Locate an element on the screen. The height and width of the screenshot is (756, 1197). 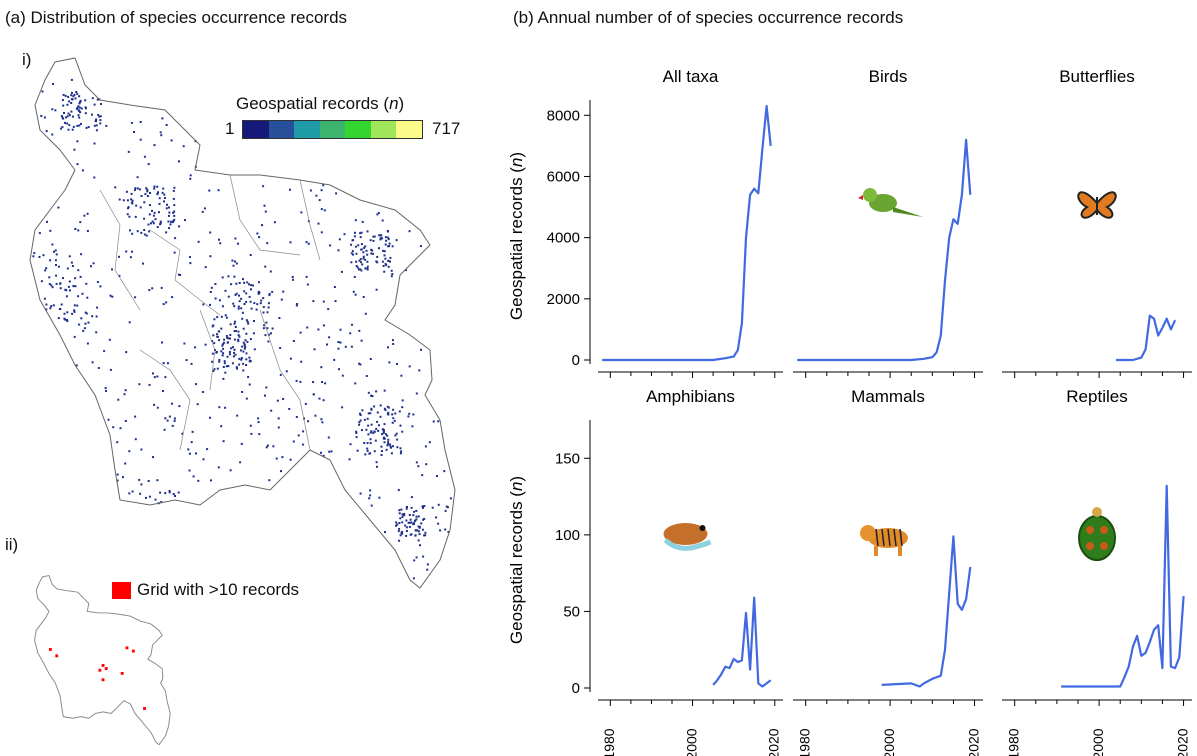
division-borders is located at coordinates (210, 312).